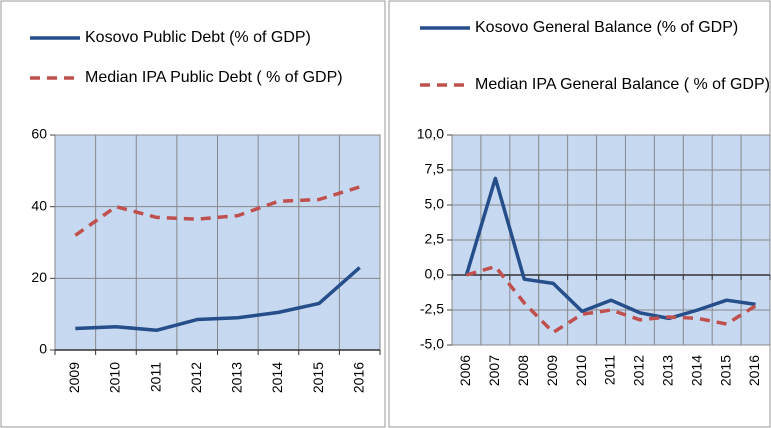 This screenshot has width=771, height=428. What do you see at coordinates (432, 344) in the screenshot?
I see `y-tick-label: -5,0` at bounding box center [432, 344].